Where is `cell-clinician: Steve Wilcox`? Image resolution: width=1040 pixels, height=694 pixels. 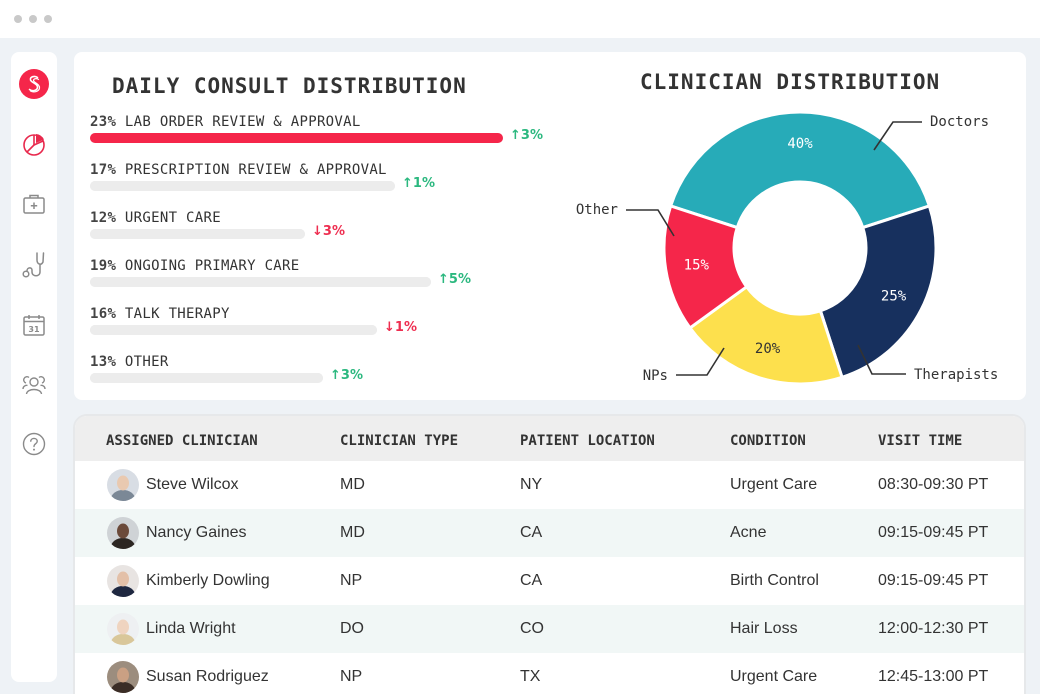
cell-clinician: Steve Wilcox is located at coordinates (192, 484).